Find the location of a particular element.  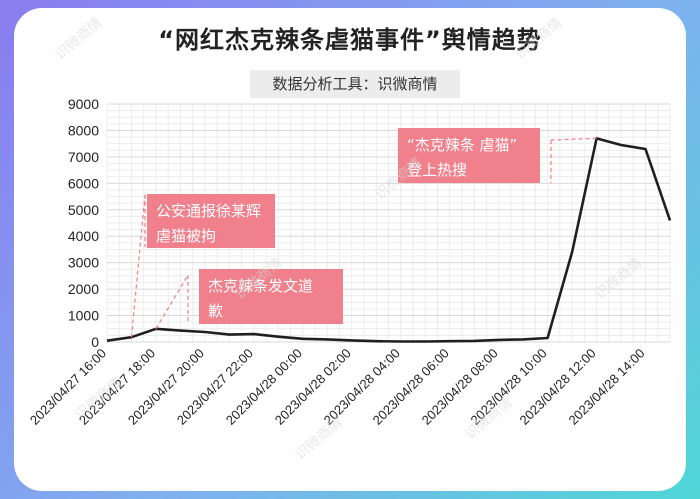

annotation-text: “杰克辣条 虐猫” is located at coordinates (462, 145).